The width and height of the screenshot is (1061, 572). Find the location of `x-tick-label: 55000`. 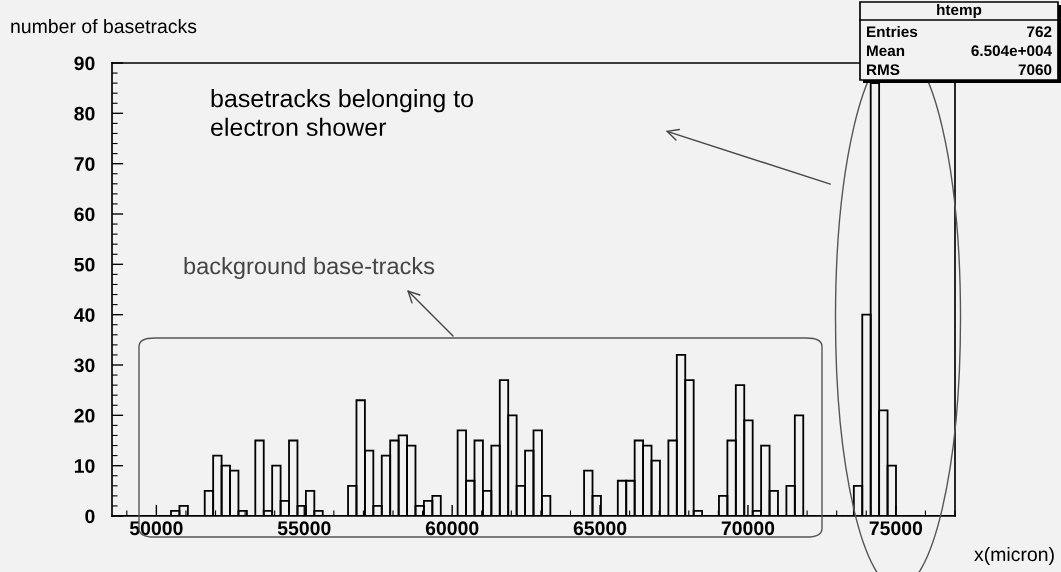

x-tick-label: 55000 is located at coordinates (304, 528).